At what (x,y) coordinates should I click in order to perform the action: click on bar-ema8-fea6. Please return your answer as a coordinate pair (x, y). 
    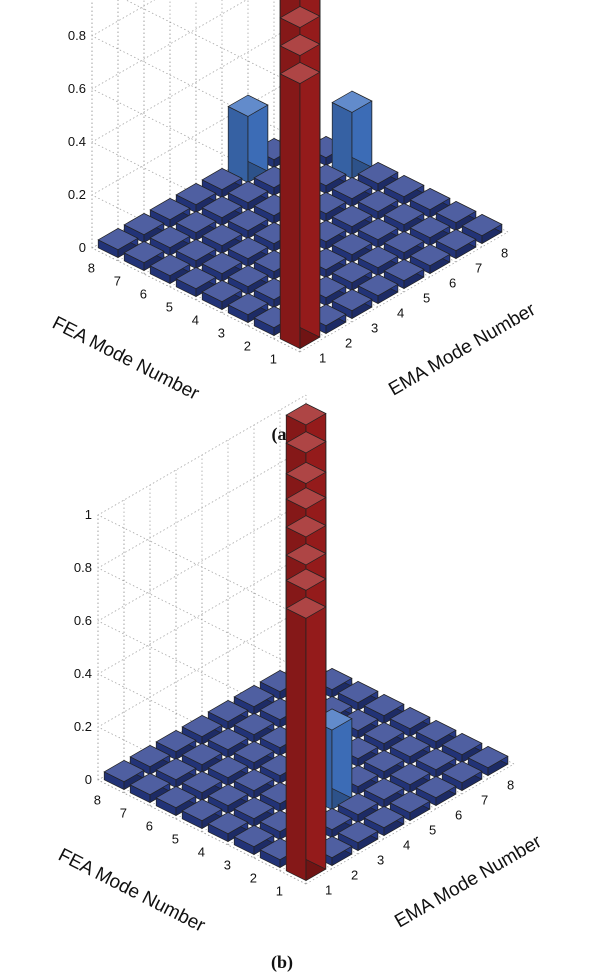
    Looking at the image, I should click on (358, 696).